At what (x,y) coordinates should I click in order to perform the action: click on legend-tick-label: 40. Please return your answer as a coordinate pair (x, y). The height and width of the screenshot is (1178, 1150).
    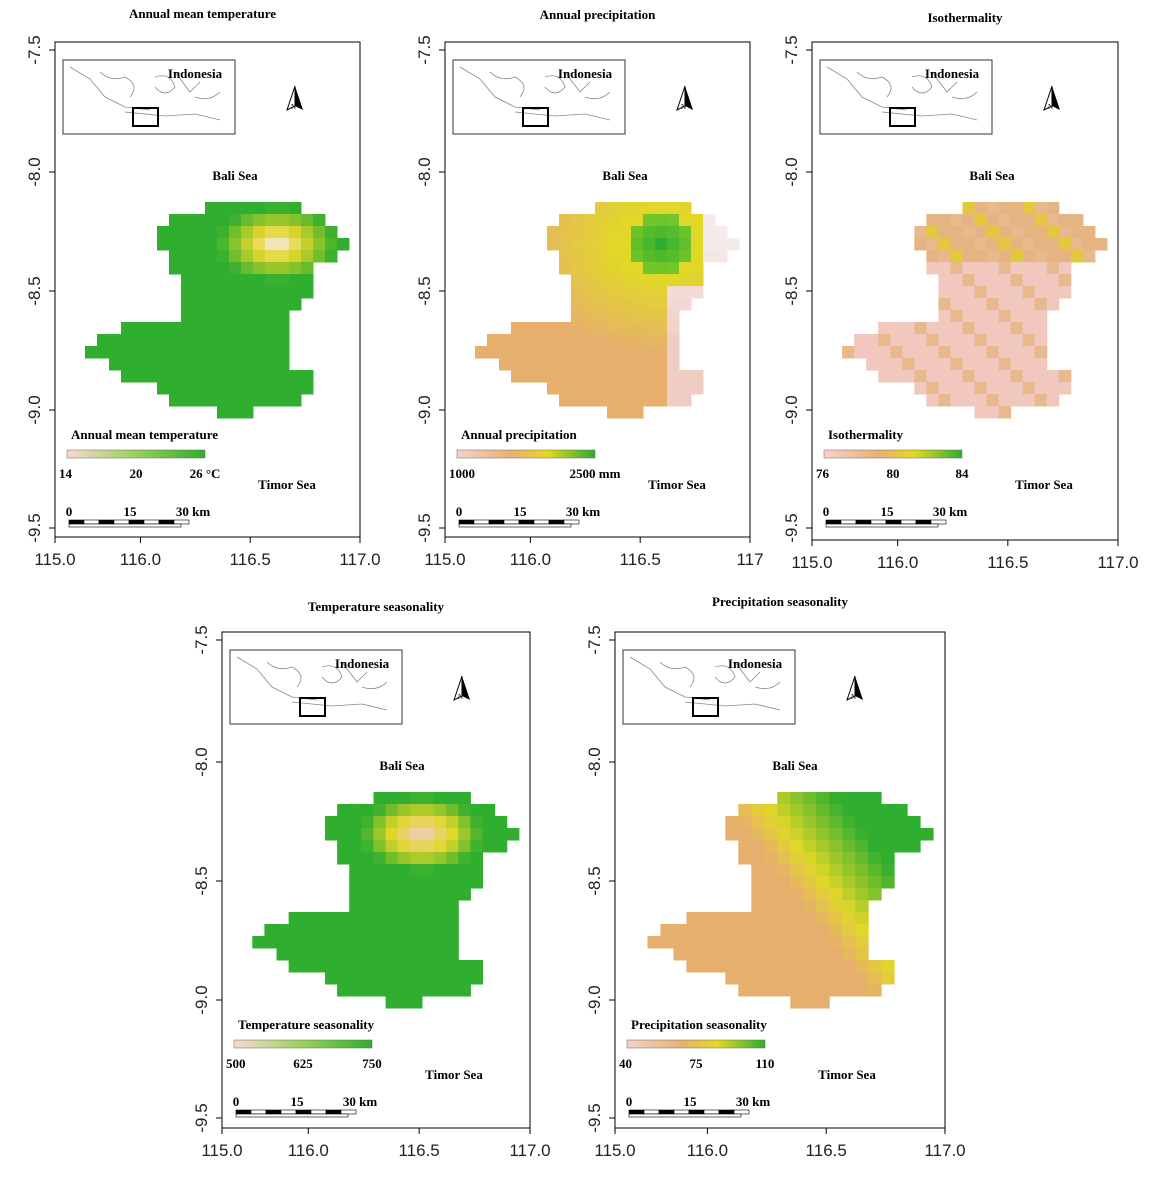
    Looking at the image, I should click on (625, 1063).